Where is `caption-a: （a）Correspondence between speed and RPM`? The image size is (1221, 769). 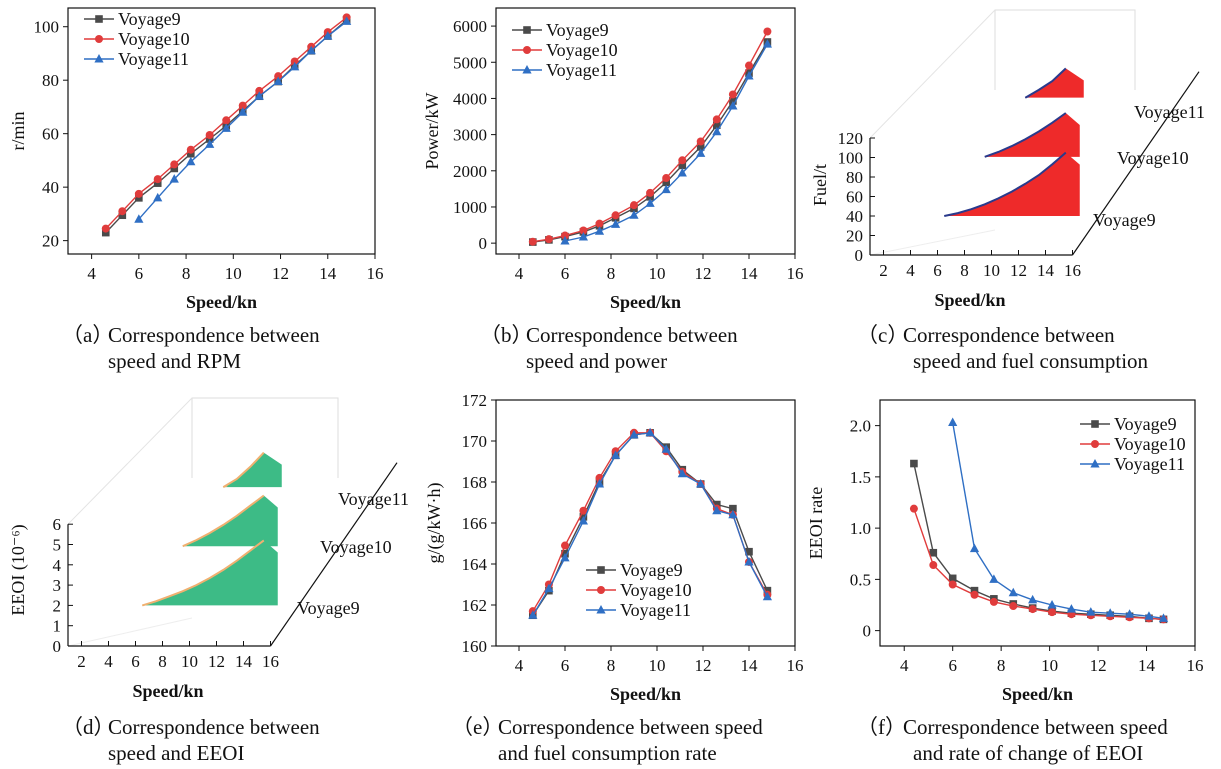
caption-a: （a）Correspondence between speed and RPM is located at coordinates (191, 348).